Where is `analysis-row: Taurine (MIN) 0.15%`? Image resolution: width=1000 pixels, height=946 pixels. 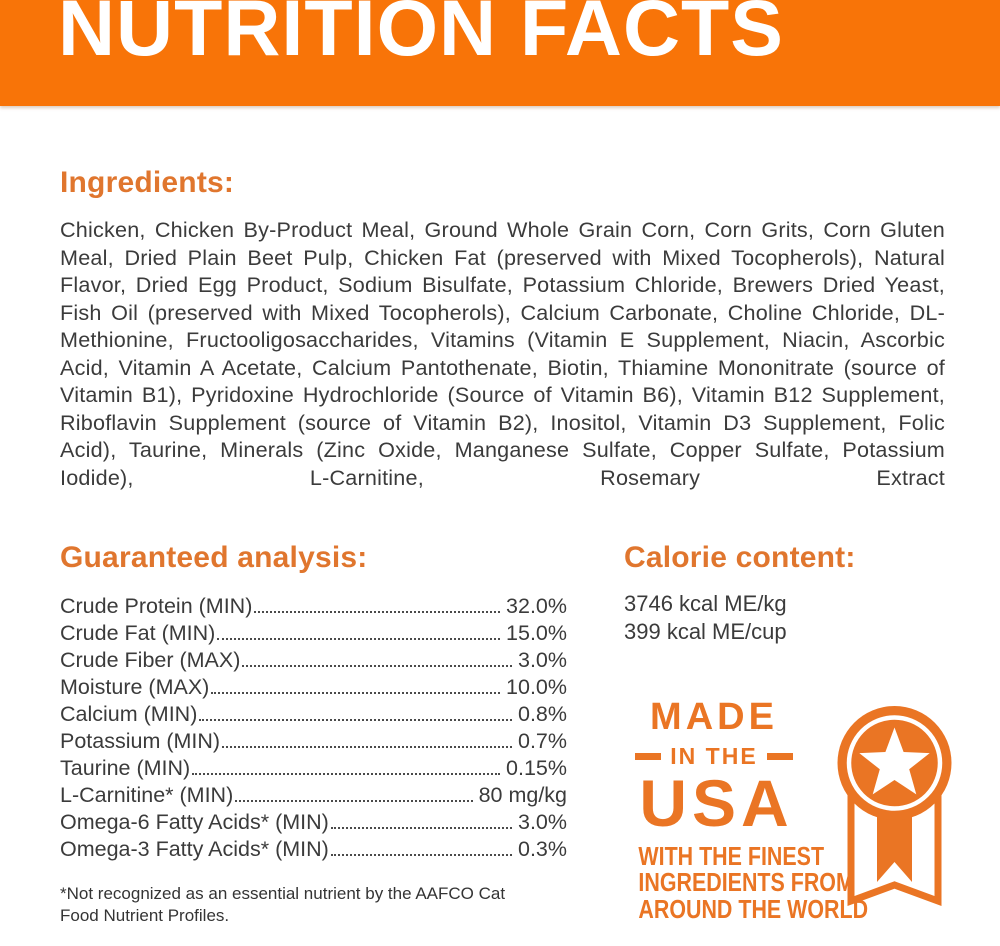 analysis-row: Taurine (MIN) 0.15% is located at coordinates (313, 768).